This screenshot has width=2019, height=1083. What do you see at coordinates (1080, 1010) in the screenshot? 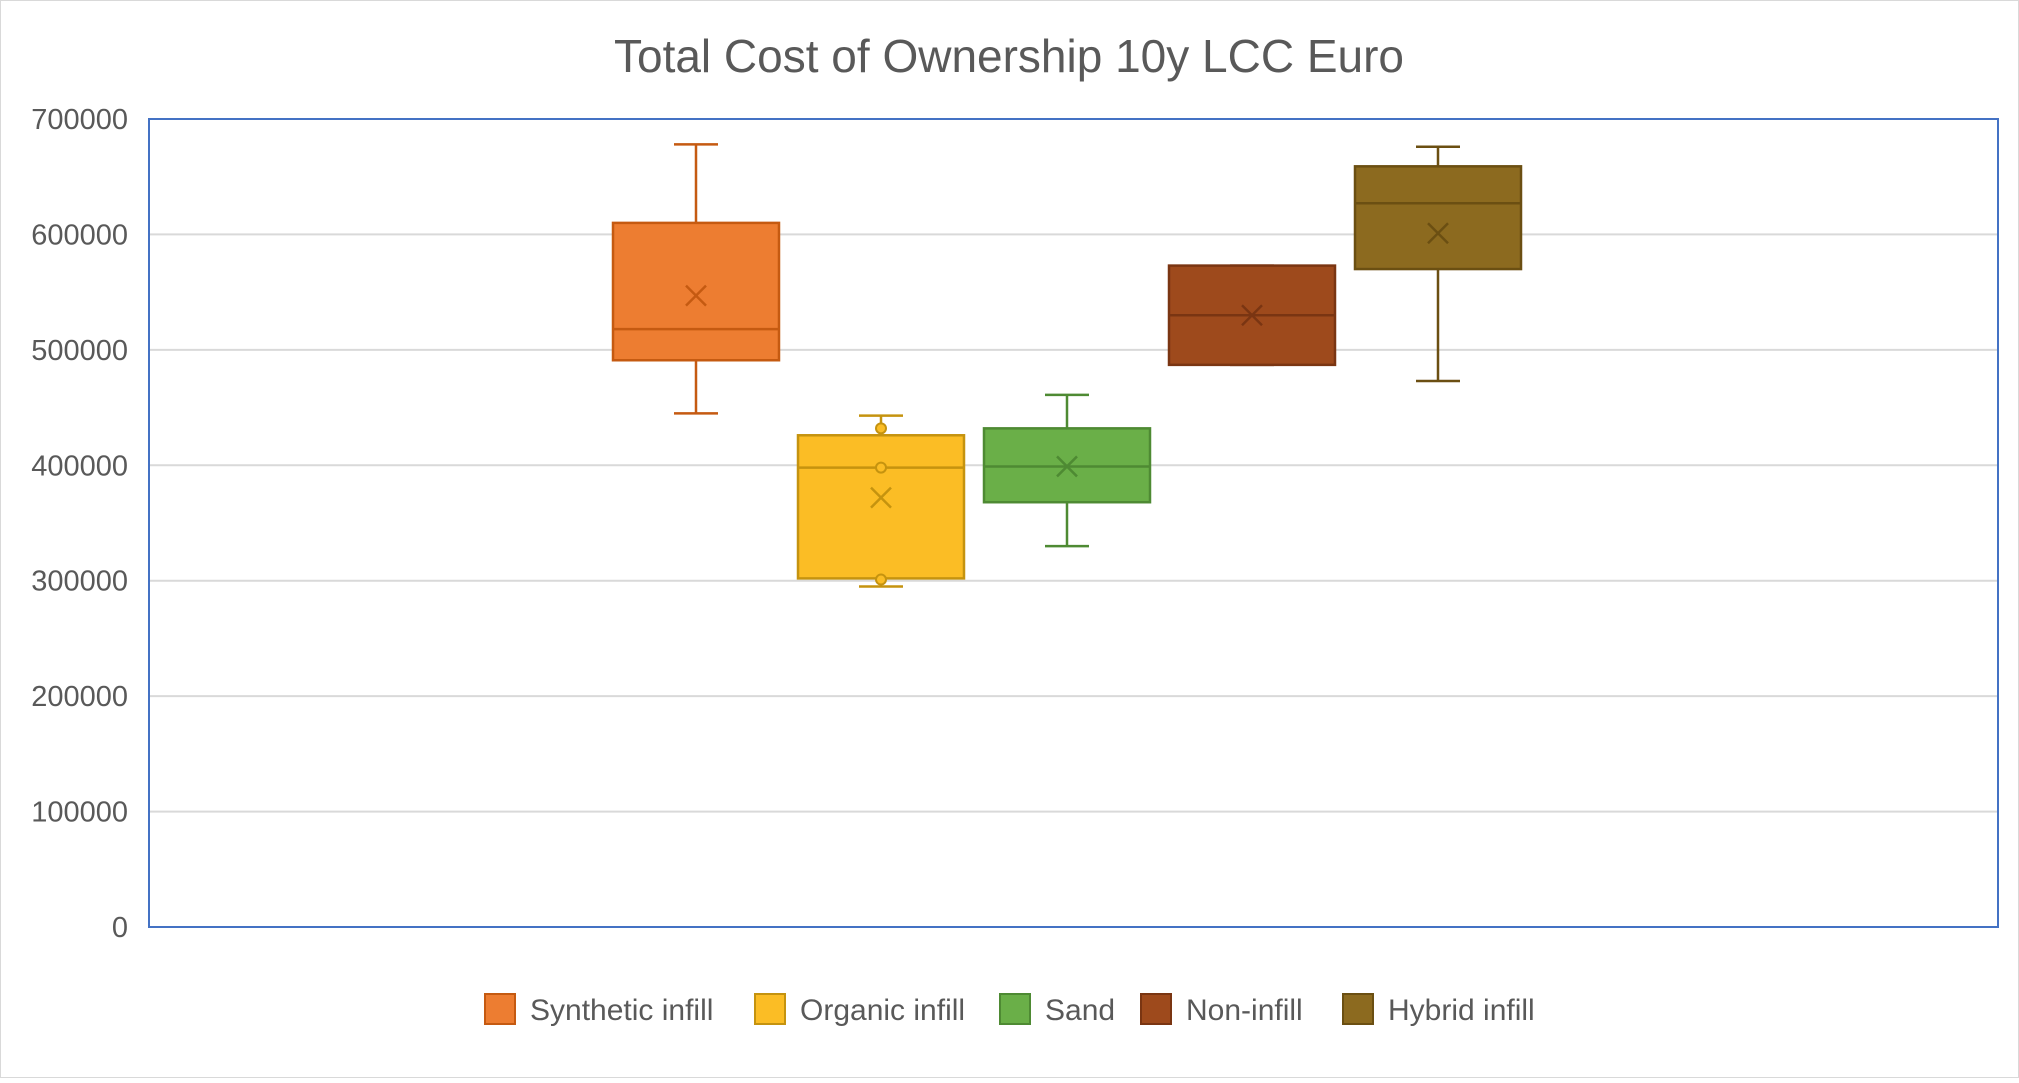
I see `legend-label: Sand` at bounding box center [1080, 1010].